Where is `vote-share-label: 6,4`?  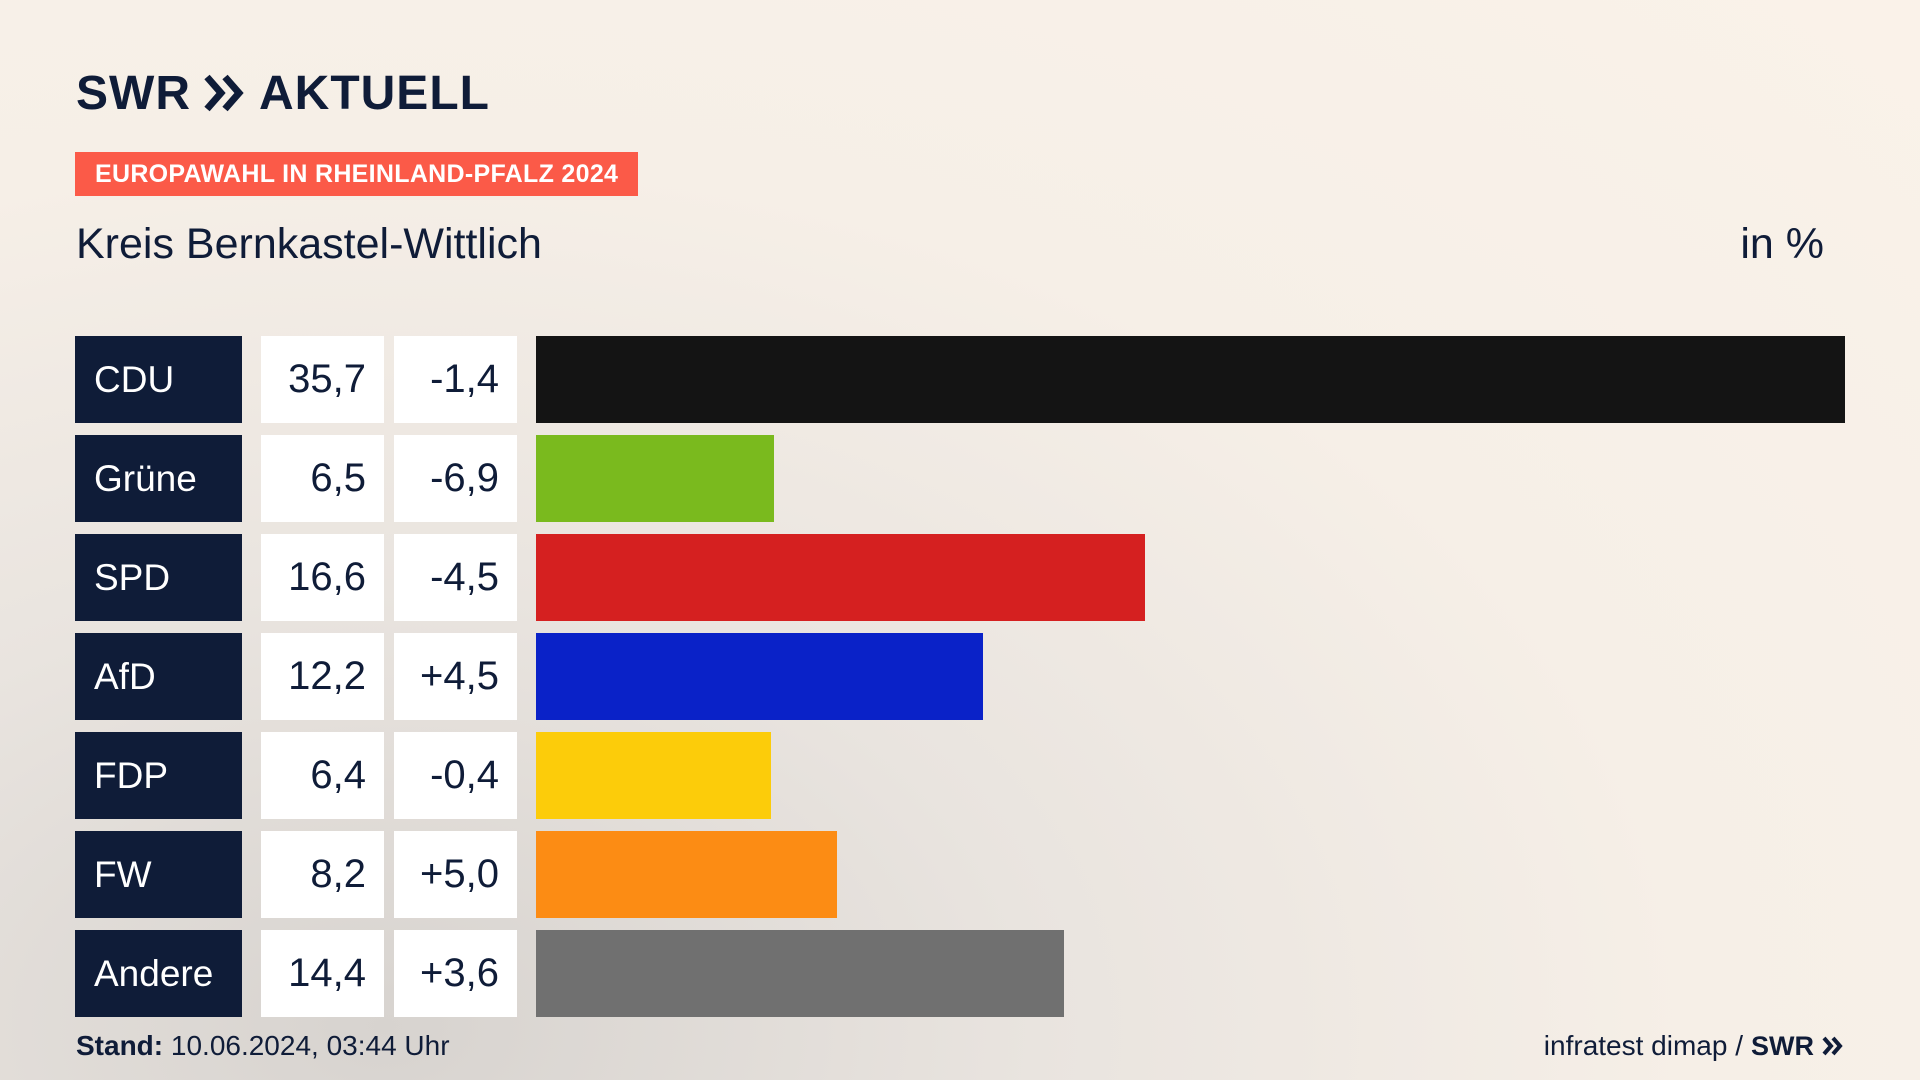
vote-share-label: 6,4 is located at coordinates (322, 775).